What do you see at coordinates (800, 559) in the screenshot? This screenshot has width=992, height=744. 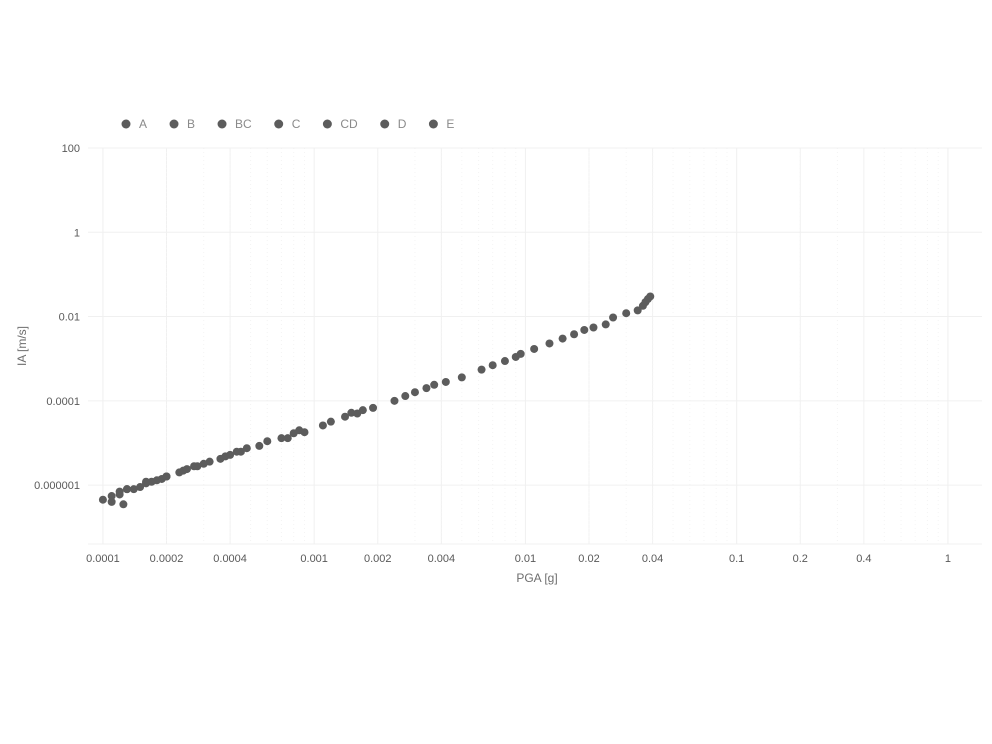 I see `x-tick-label: 0.2` at bounding box center [800, 559].